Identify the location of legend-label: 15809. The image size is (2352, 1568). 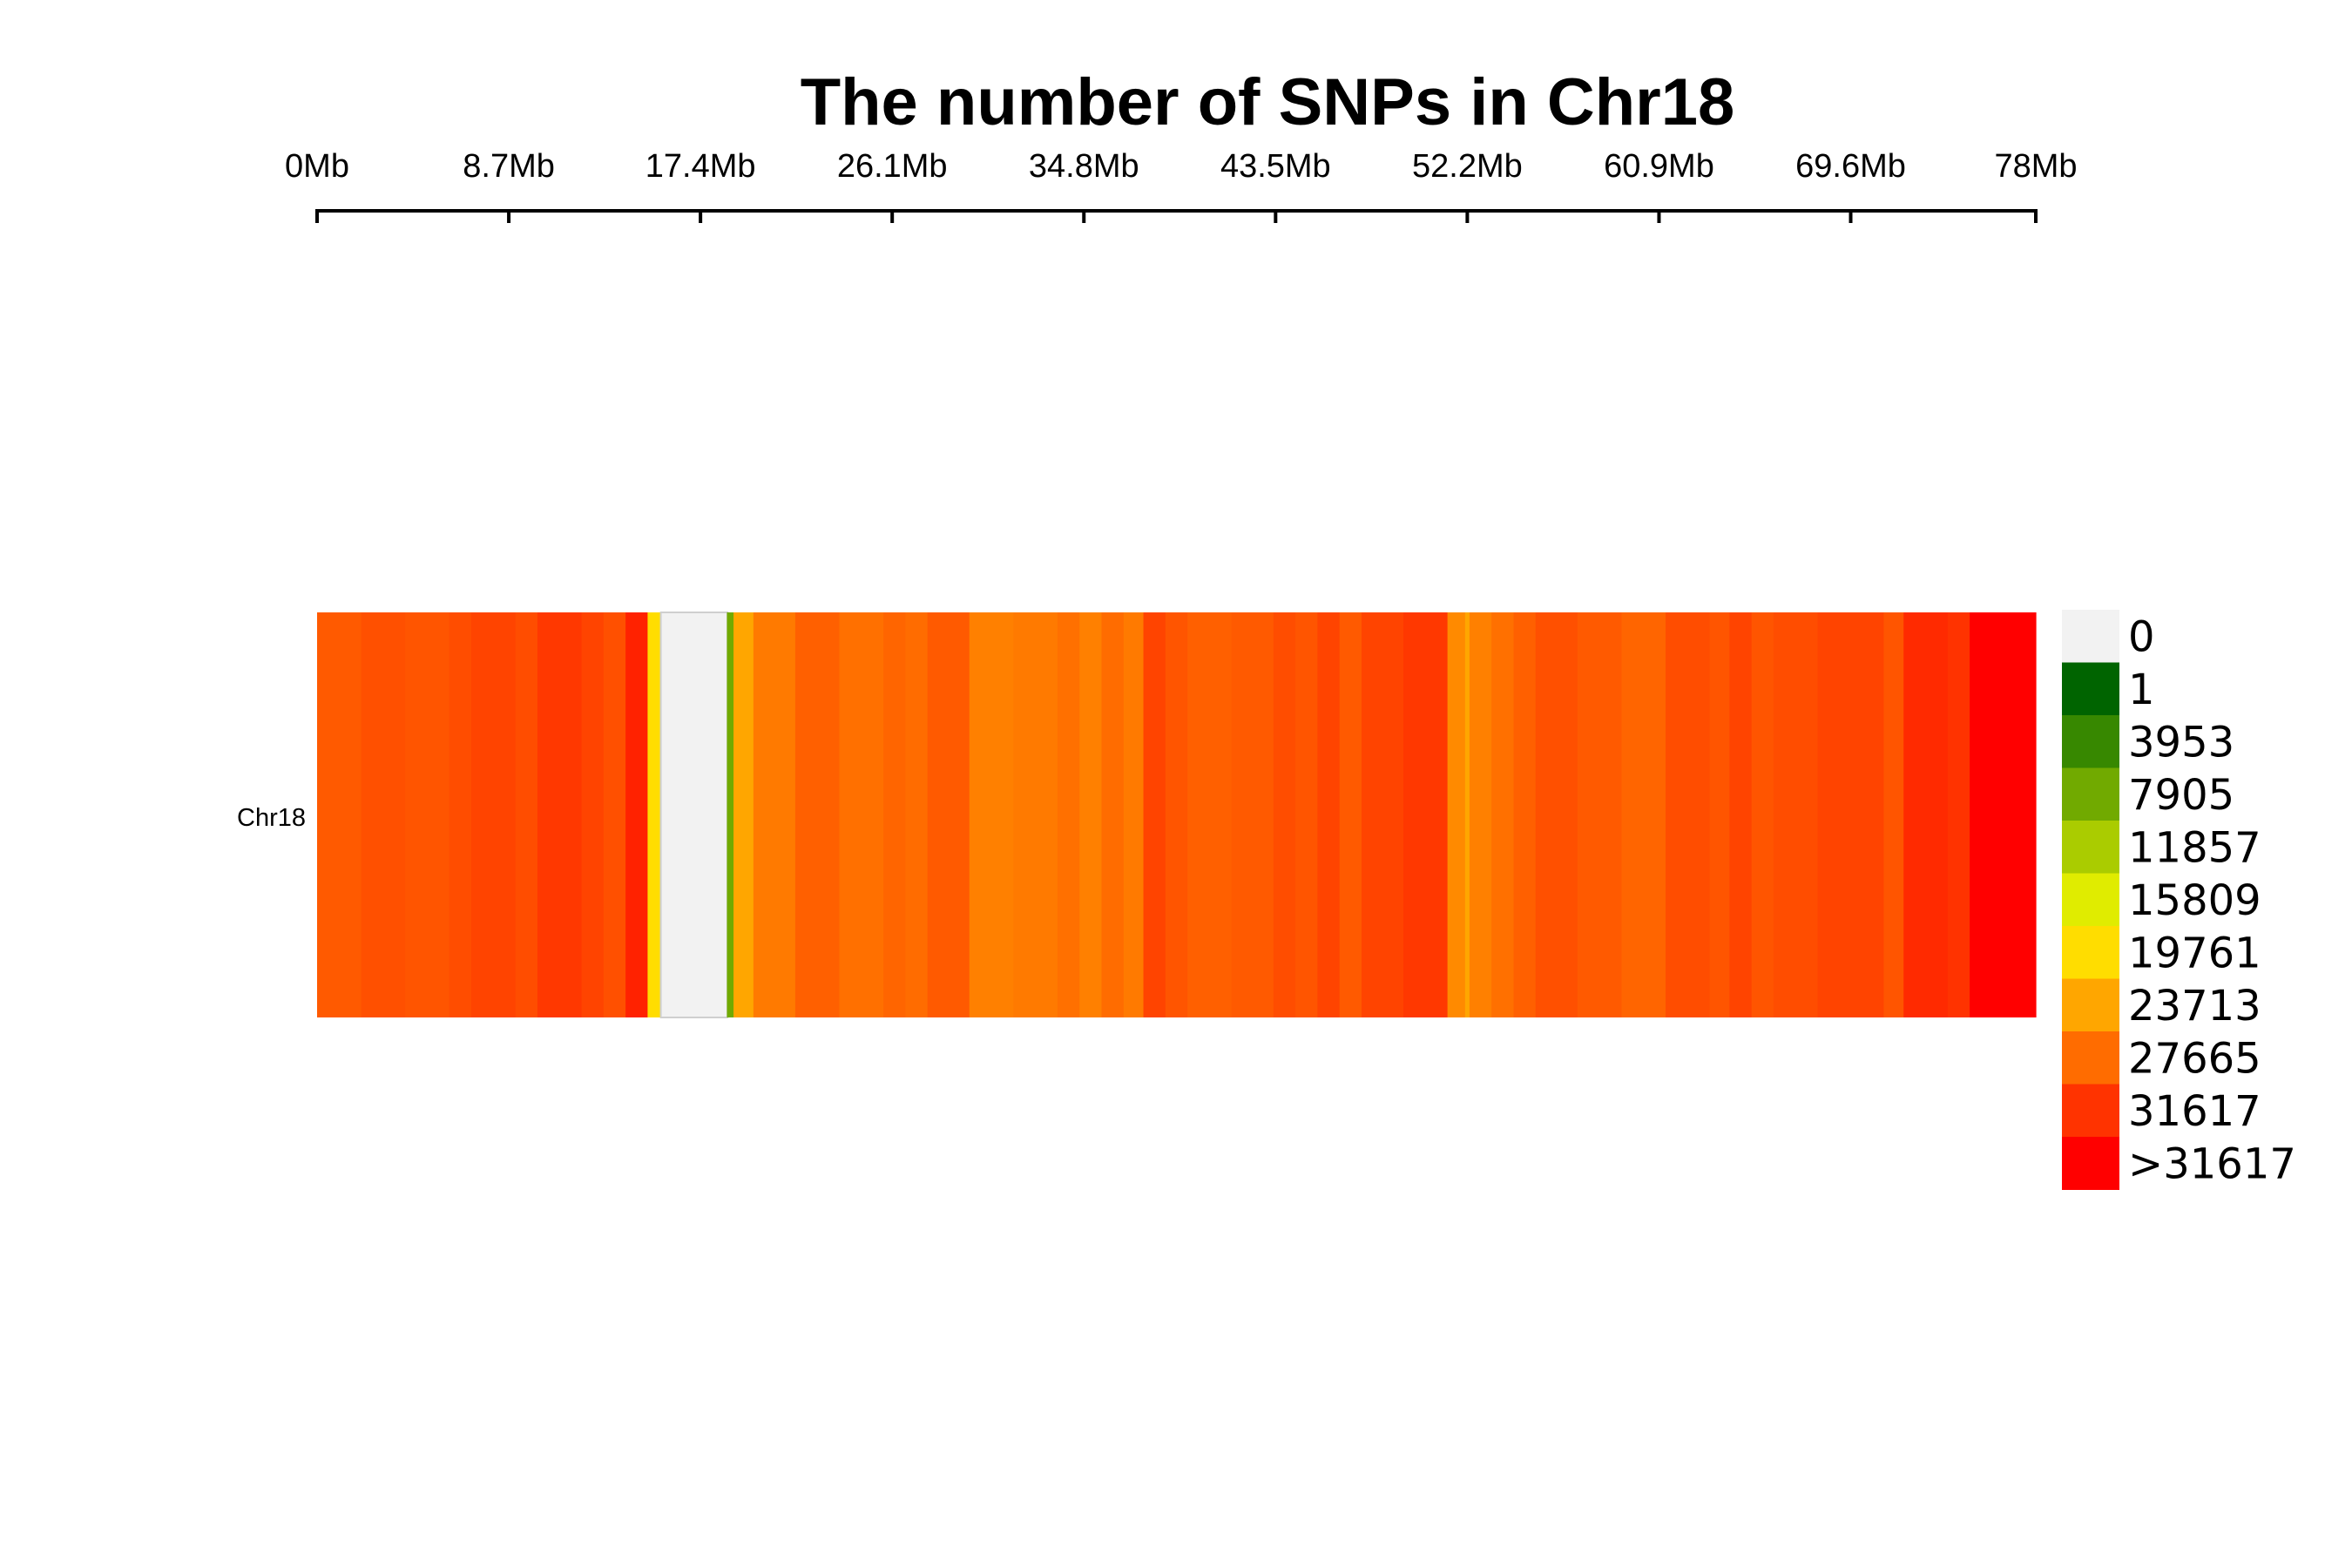
(2194, 900).